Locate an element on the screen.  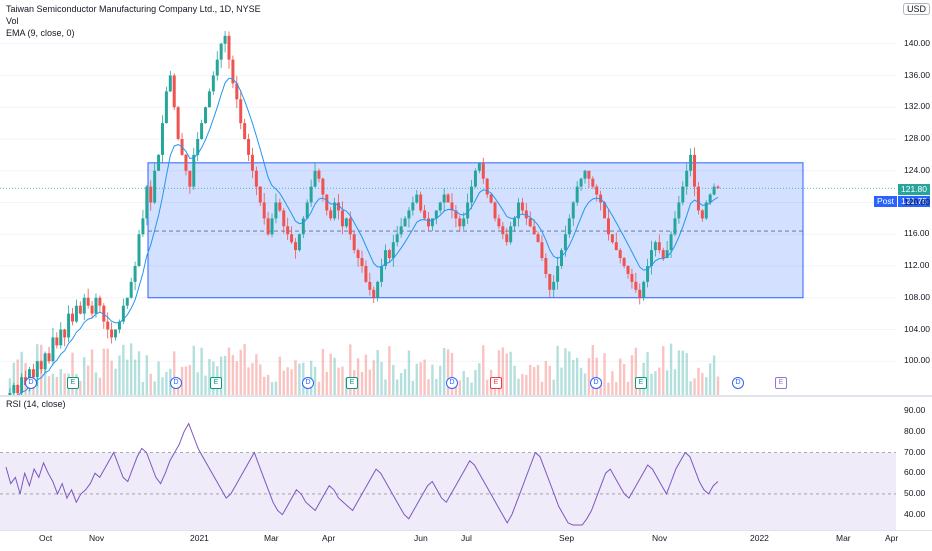
rsi-line is located at coordinates (362, 474).